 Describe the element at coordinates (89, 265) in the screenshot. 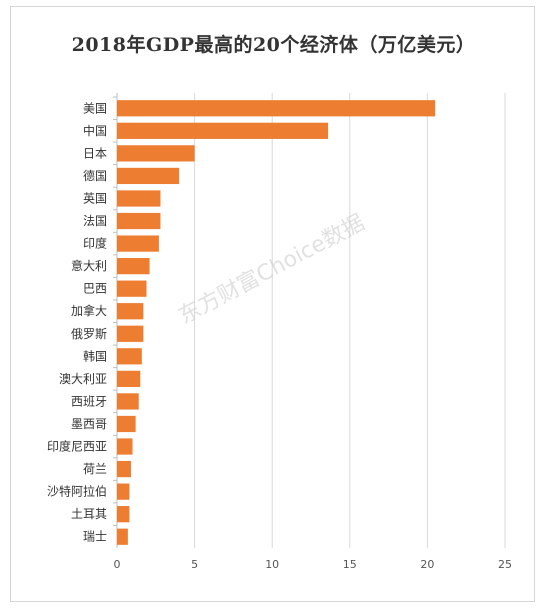

I see `category-label: 意大利` at that location.